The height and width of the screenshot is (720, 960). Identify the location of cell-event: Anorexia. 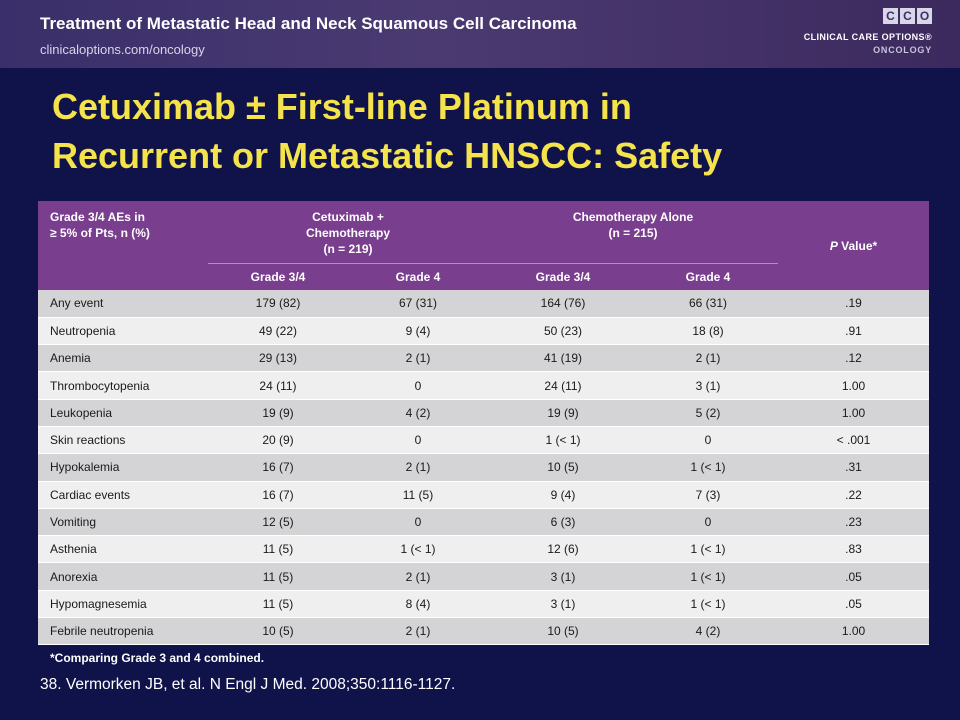
(123, 576).